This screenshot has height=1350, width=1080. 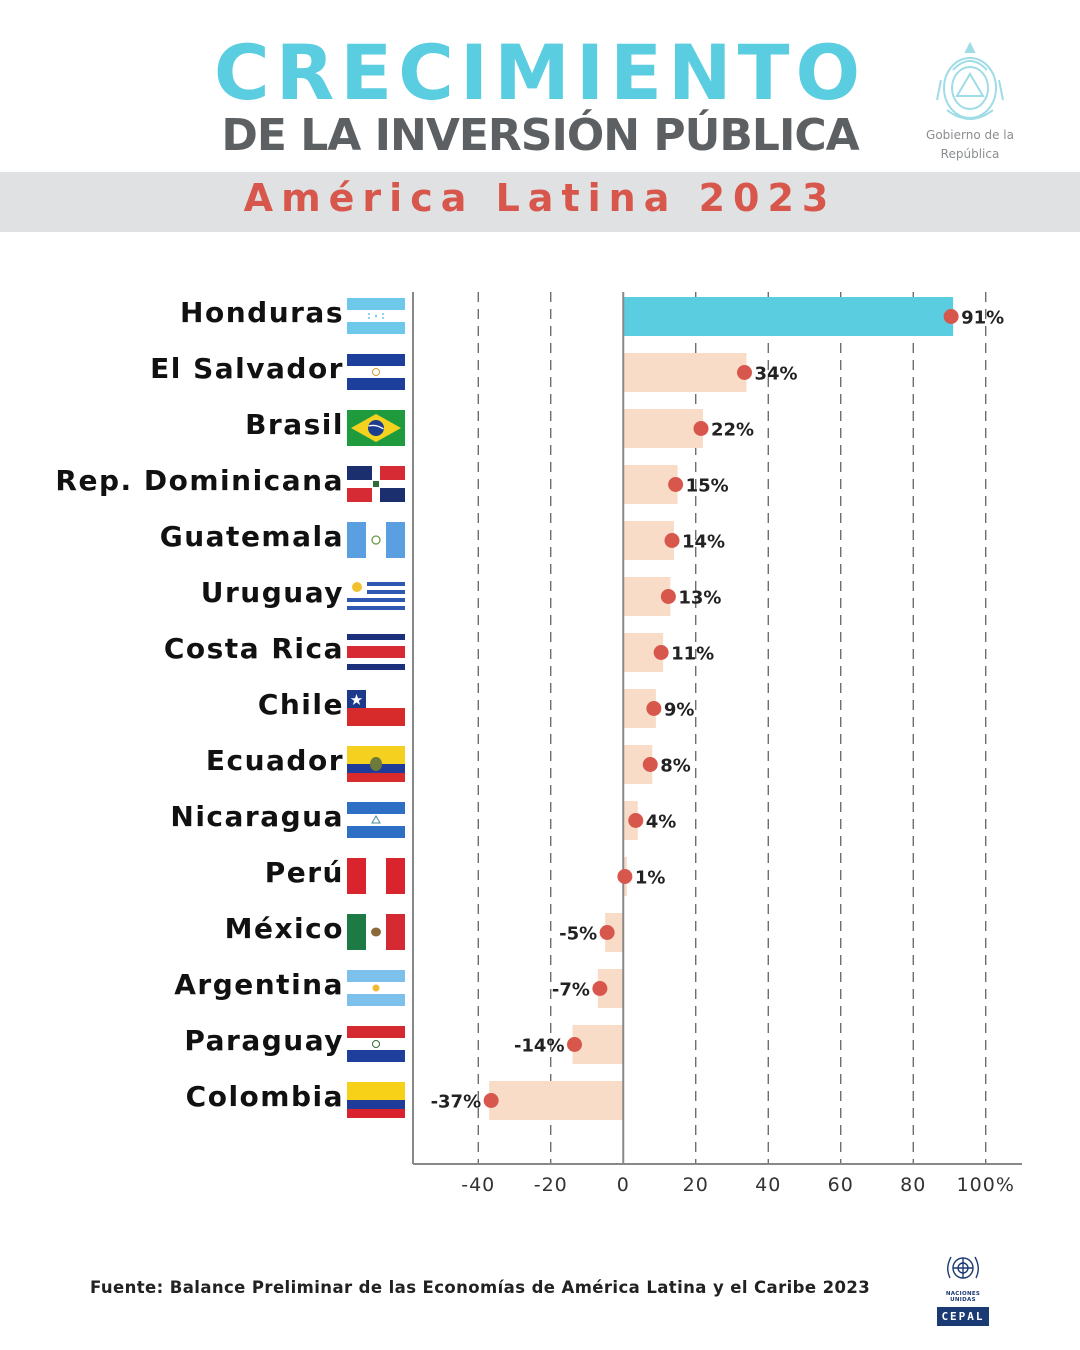 I want to click on country-label-mexico: México, so click(x=284, y=928).